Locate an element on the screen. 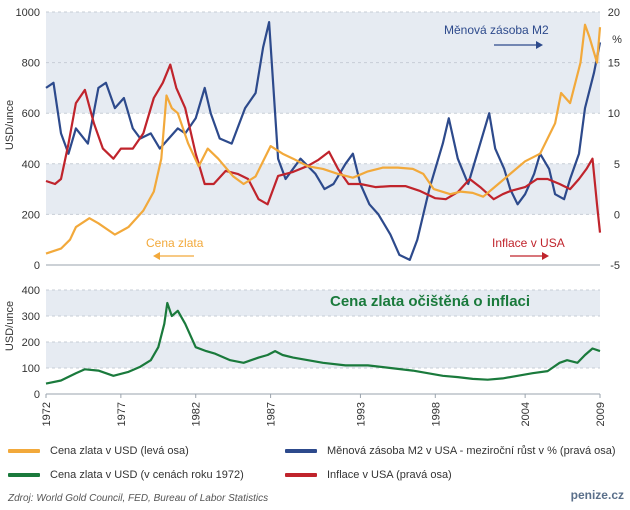 The height and width of the screenshot is (510, 630). top-right-axis: -5 0 5 10 15 20 is located at coordinates (614, 139).